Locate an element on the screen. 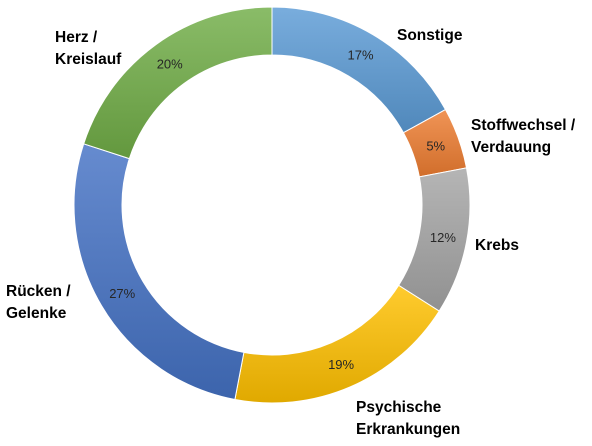 The image size is (592, 446). percent-label: 27% is located at coordinates (122, 293).